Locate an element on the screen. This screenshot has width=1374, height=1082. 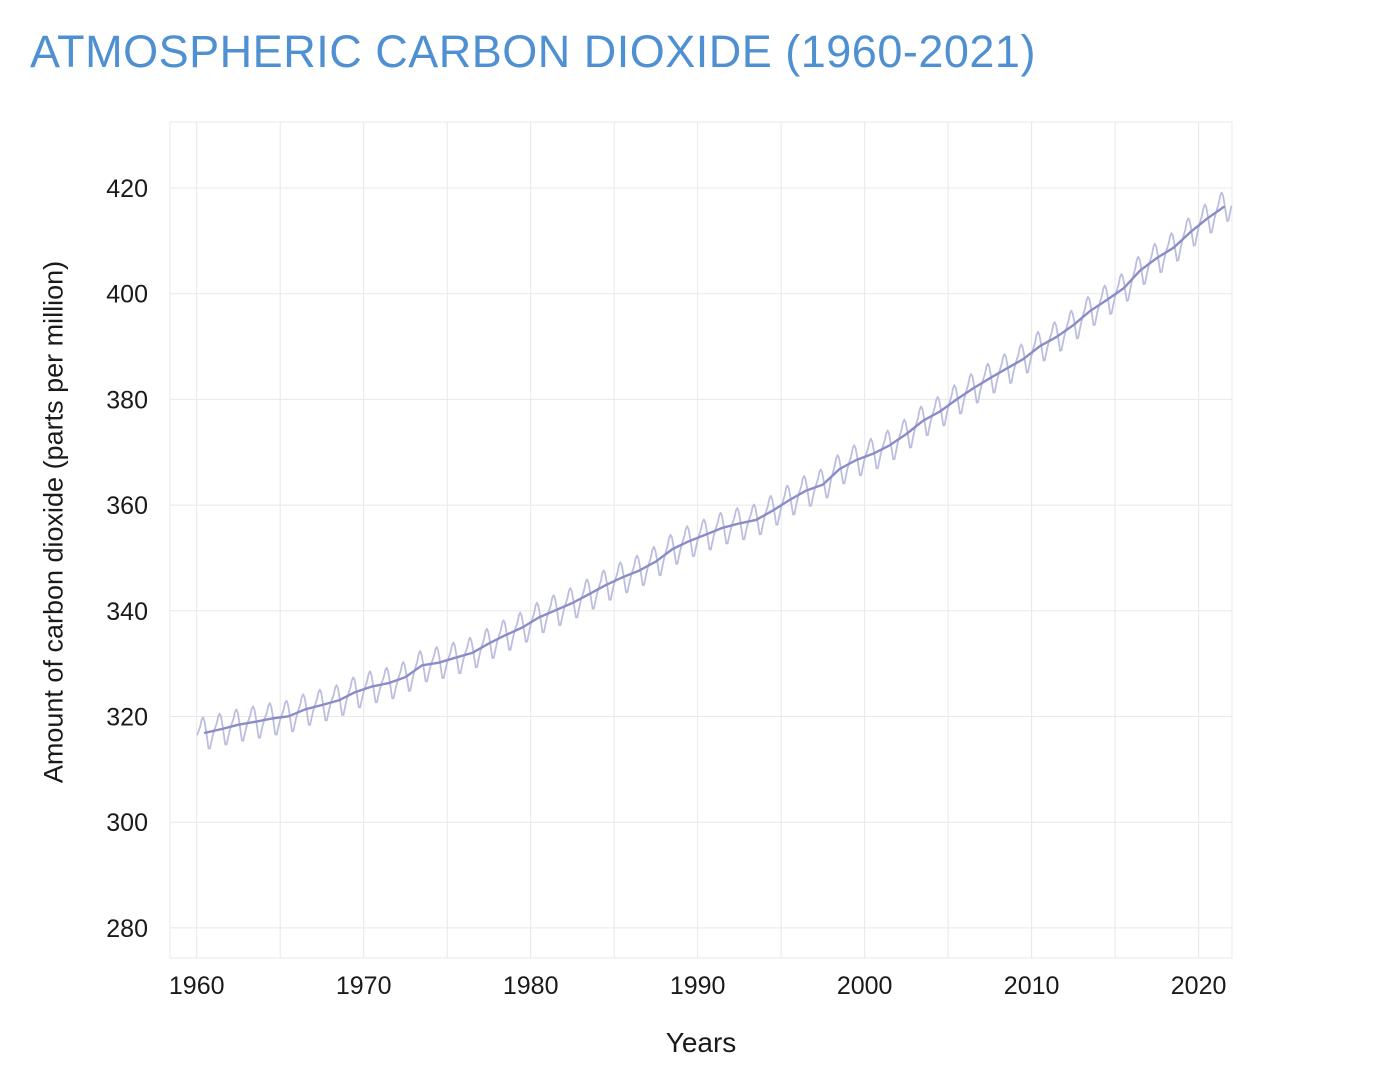
y-tick-label: 280 is located at coordinates (127, 929).